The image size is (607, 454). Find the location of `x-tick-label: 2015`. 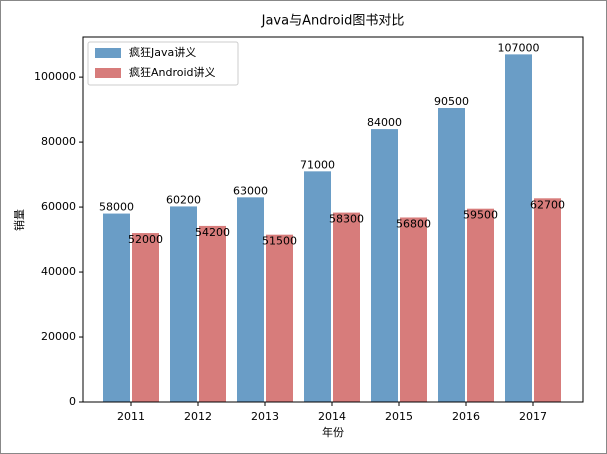

x-tick-label: 2015 is located at coordinates (399, 416).